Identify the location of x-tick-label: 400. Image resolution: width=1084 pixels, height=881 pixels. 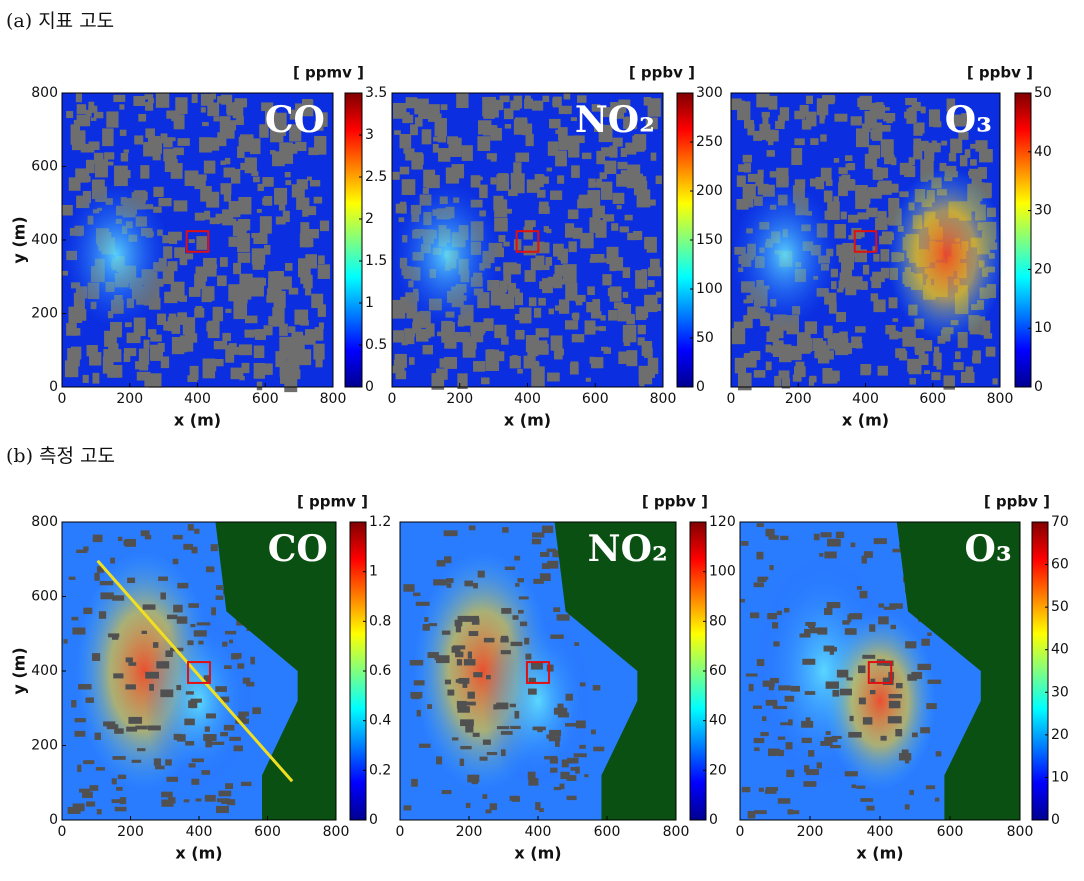
(538, 832).